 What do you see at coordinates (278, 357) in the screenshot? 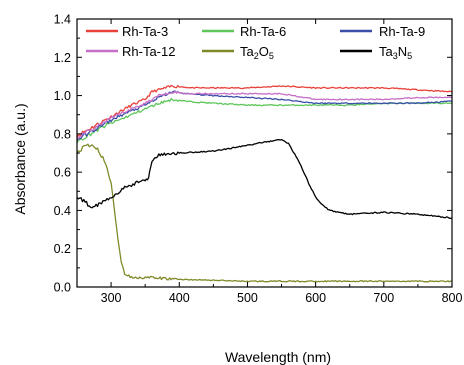
I see `x-axis-title: Wavelength (nm)` at bounding box center [278, 357].